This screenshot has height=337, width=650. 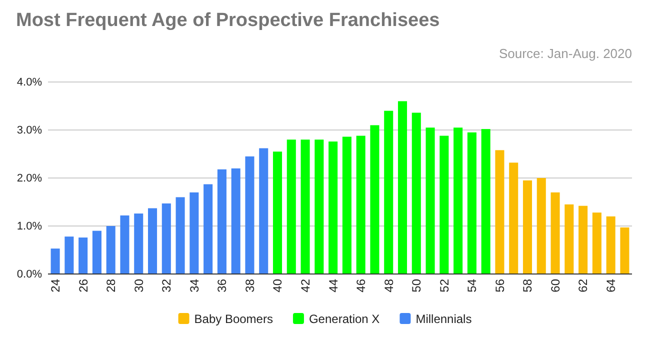 What do you see at coordinates (333, 285) in the screenshot?
I see `x-tick-label: 44` at bounding box center [333, 285].